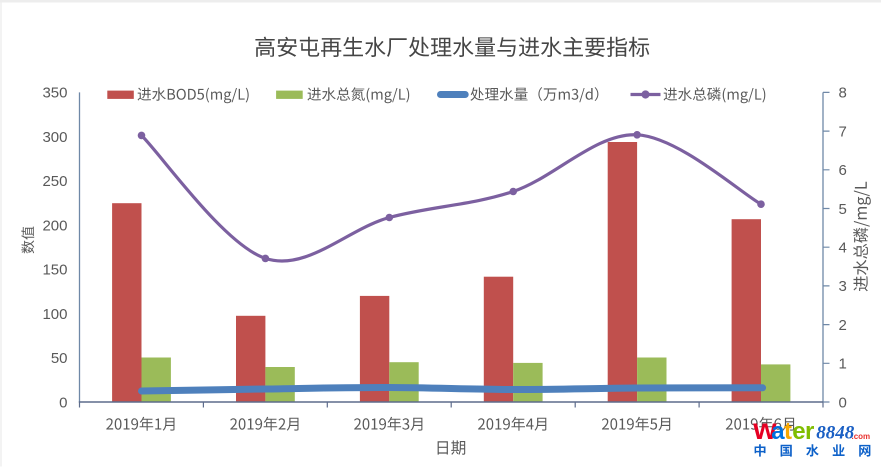 The height and width of the screenshot is (467, 881). Describe the element at coordinates (778, 431) in the screenshot. I see `svg-text: a` at that location.